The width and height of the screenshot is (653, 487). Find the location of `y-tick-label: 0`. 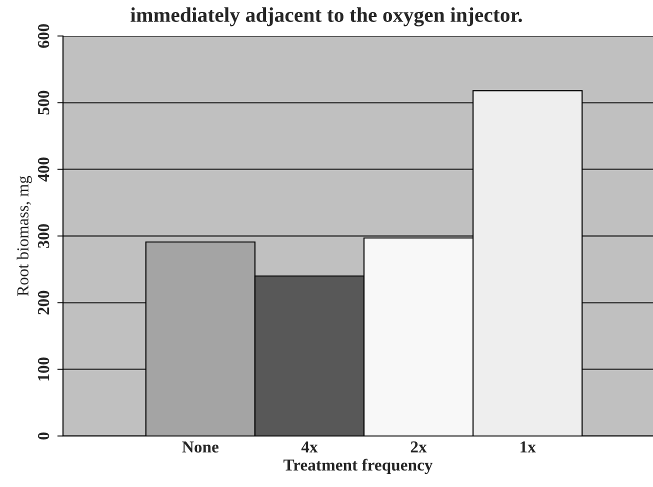

y-tick-label: 0 is located at coordinates (44, 436).